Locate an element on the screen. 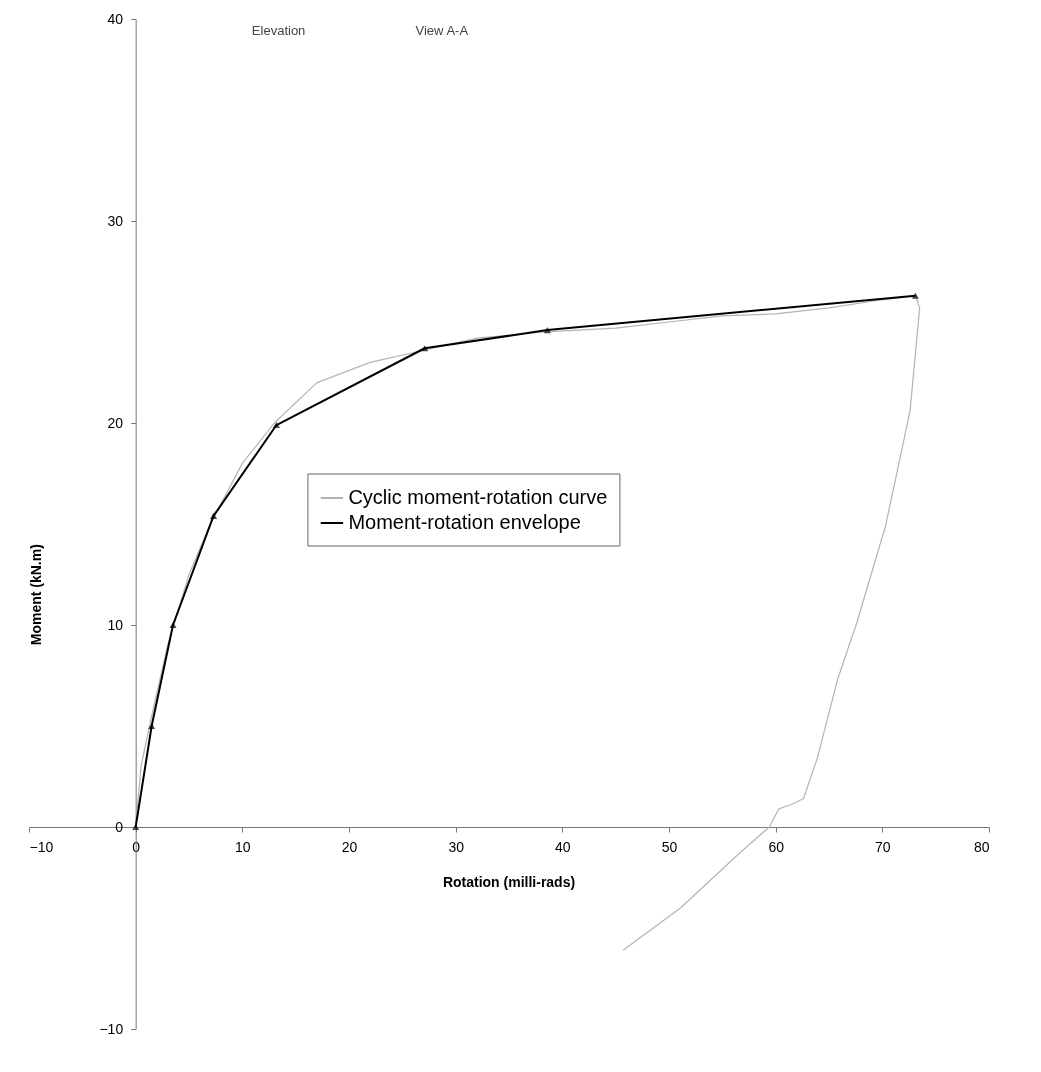 Image resolution: width=1041 pixels, height=1072 pixels. x-tick-label: 20 is located at coordinates (349, 846).